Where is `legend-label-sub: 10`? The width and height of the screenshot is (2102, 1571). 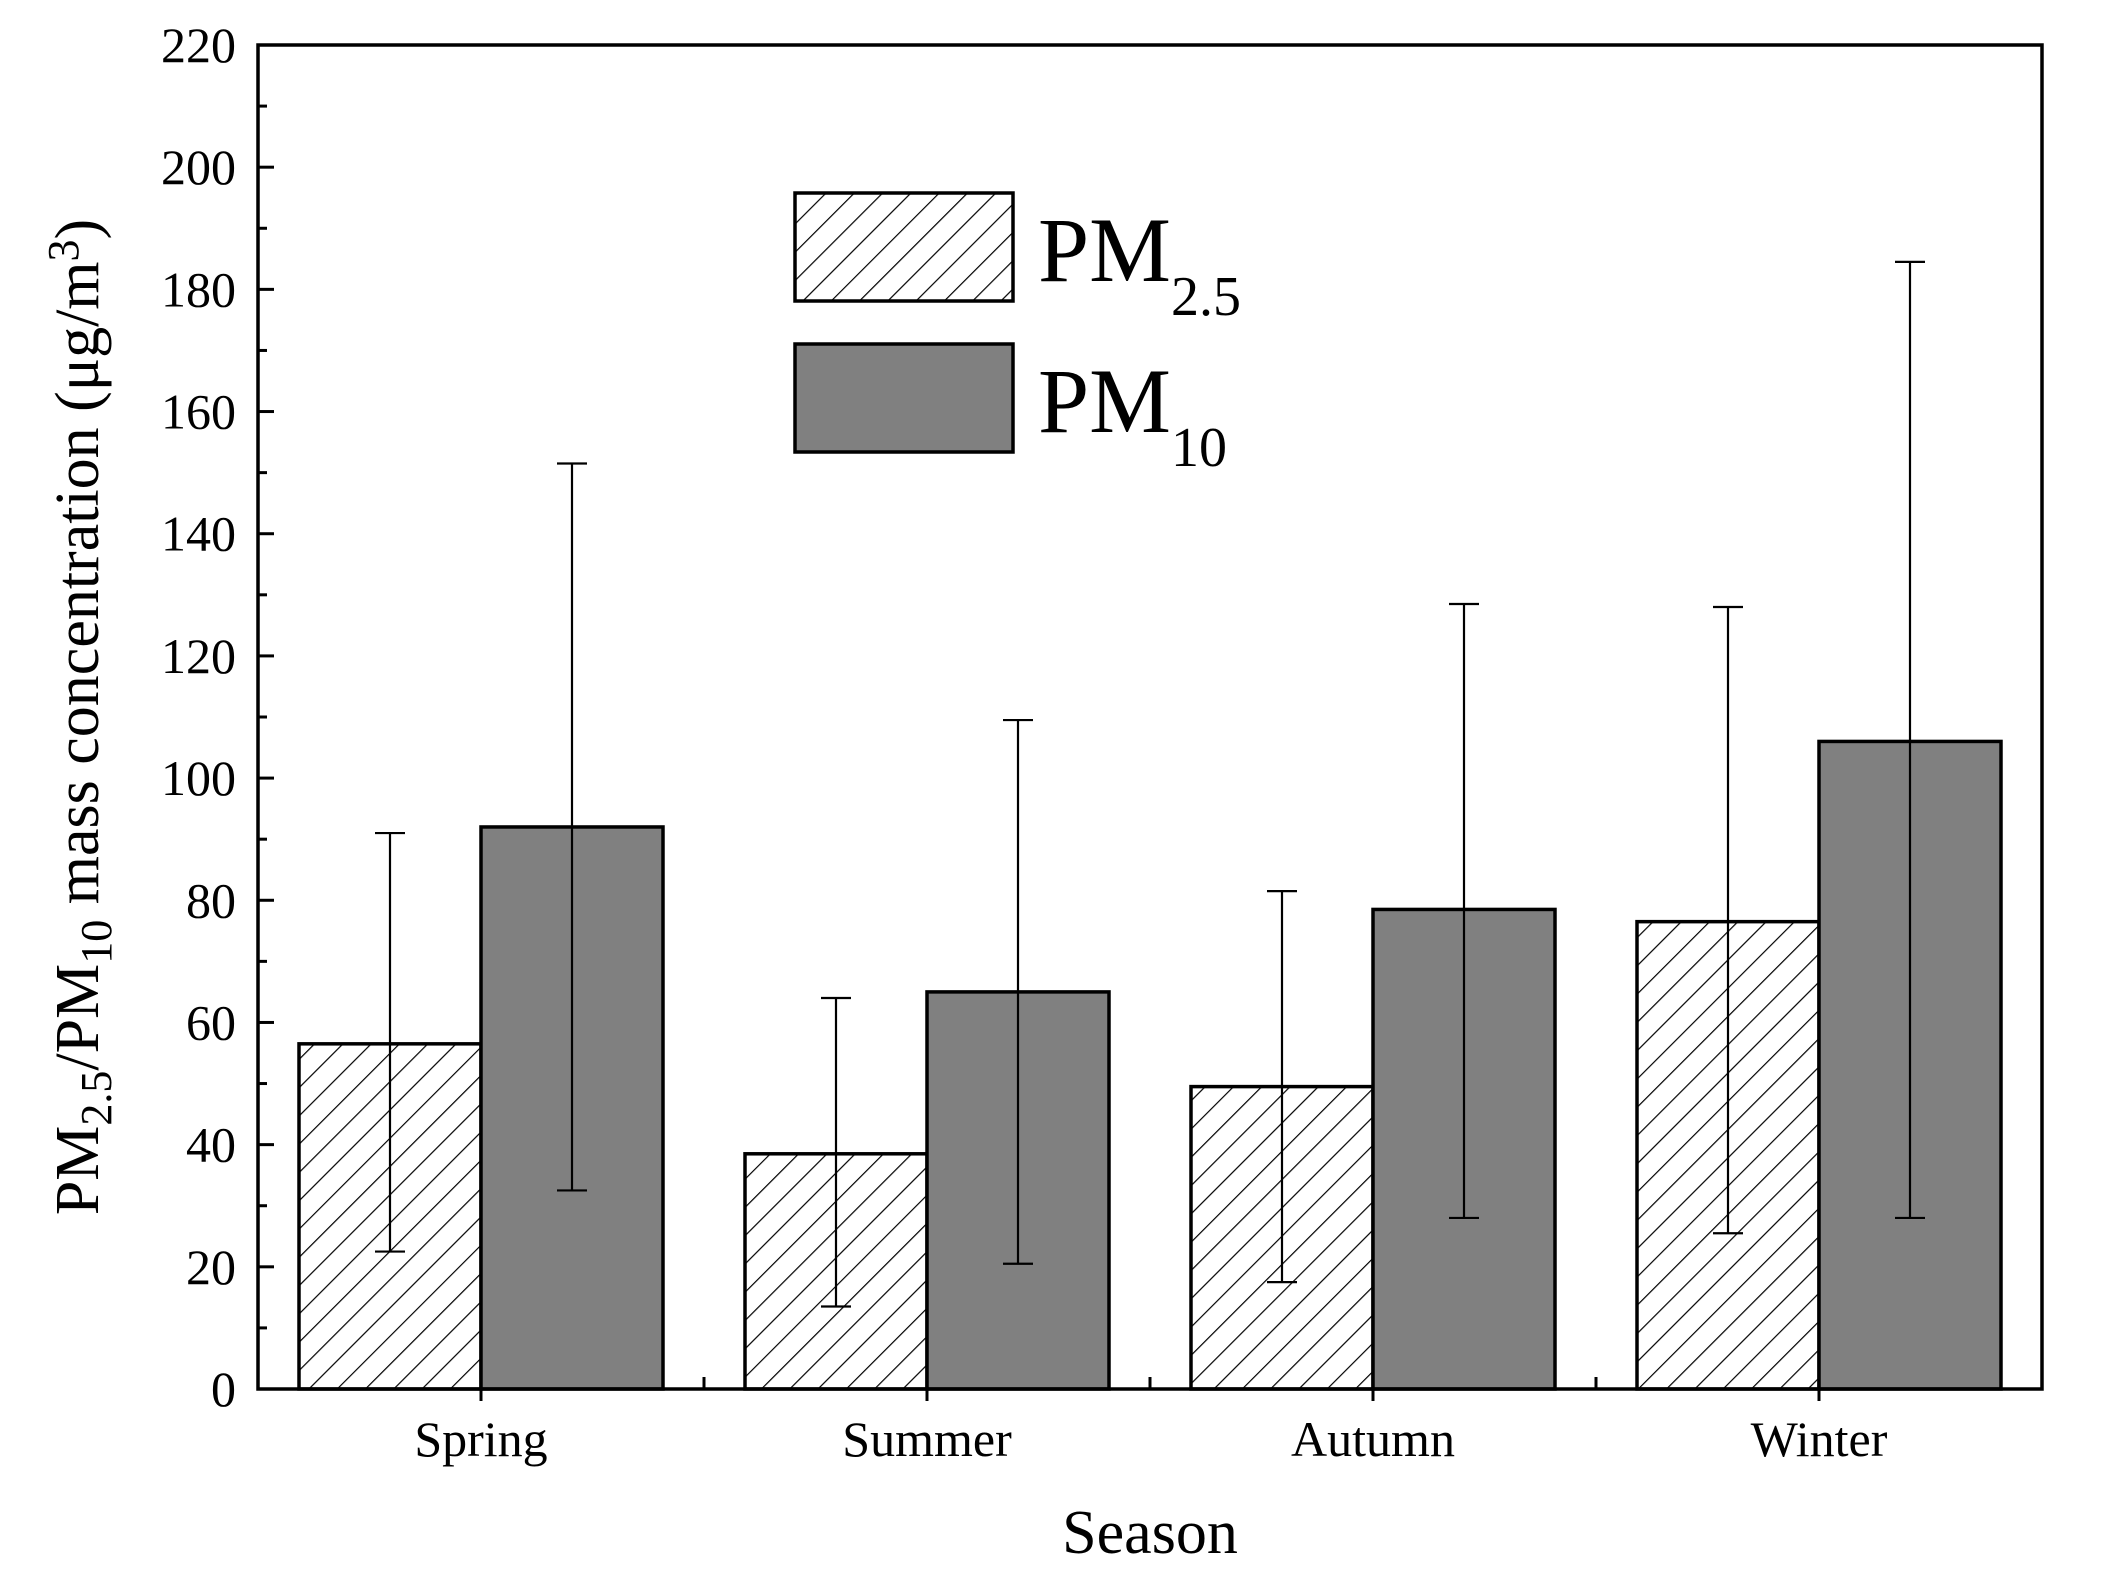
legend-label-sub: 10 is located at coordinates (1199, 448).